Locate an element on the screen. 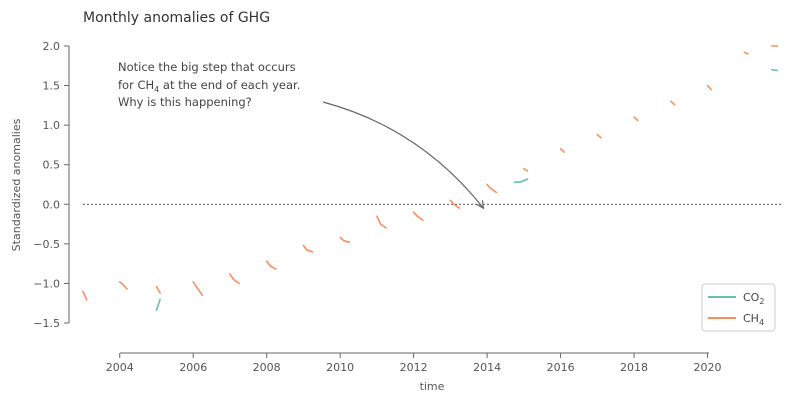 The image size is (790, 403). annotation-arrow is located at coordinates (403, 155).